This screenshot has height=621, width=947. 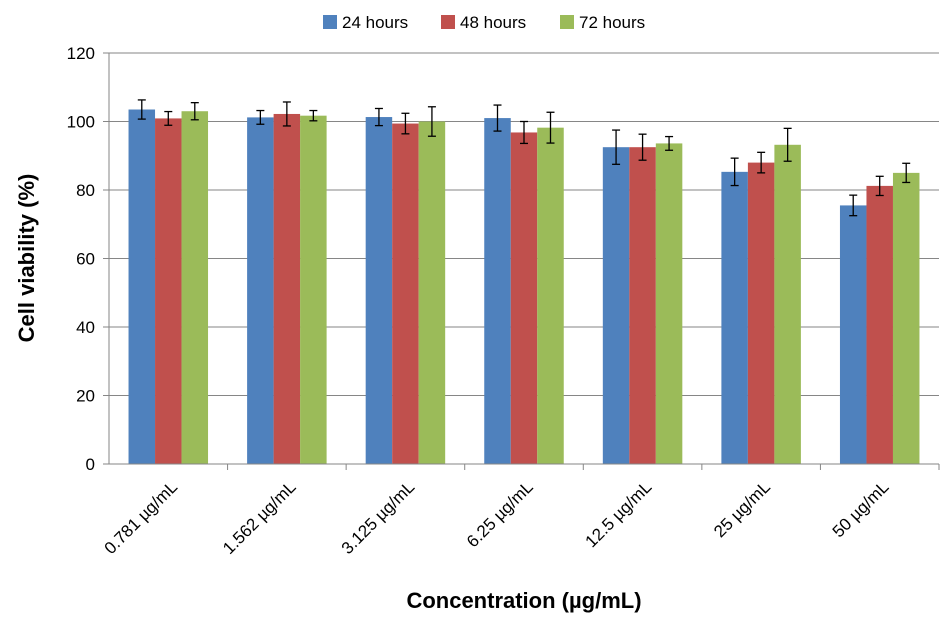 What do you see at coordinates (81, 53) in the screenshot?
I see `y-tick-label: 120` at bounding box center [81, 53].